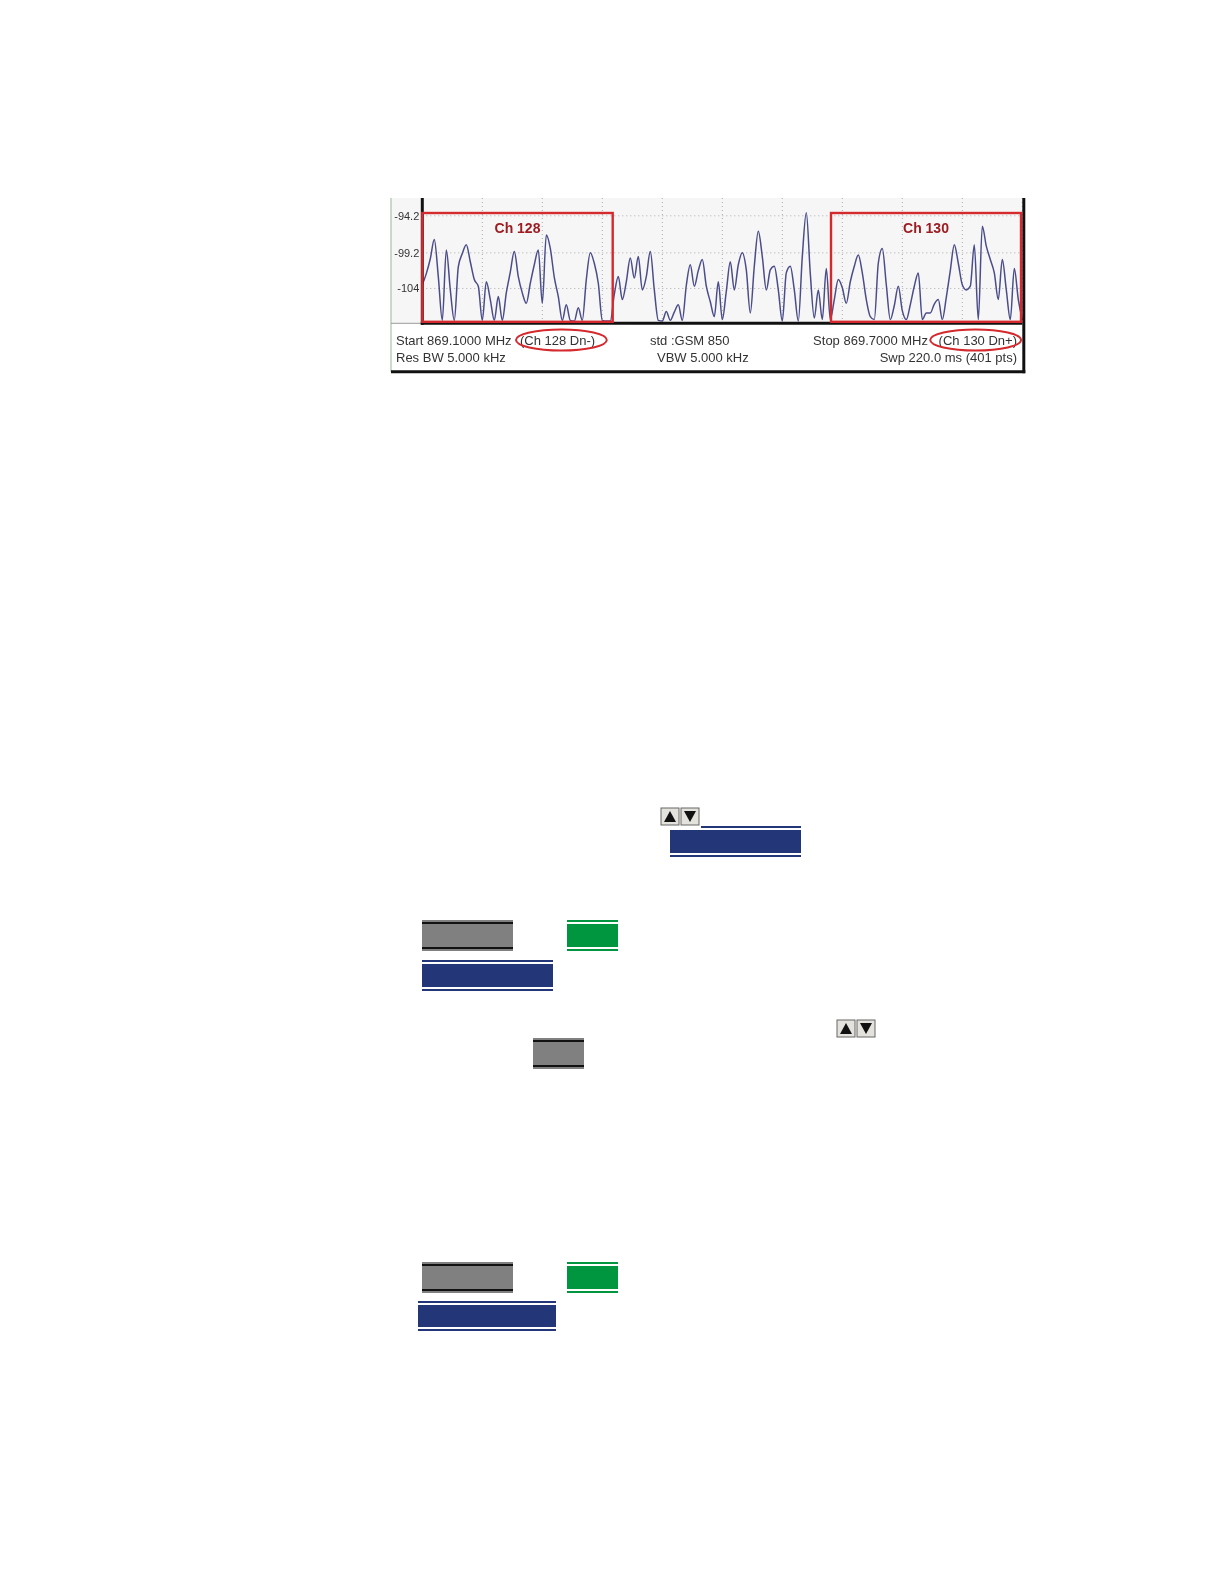 The width and height of the screenshot is (1224, 1584). What do you see at coordinates (558, 340) in the screenshot?
I see `text: (Ch 128 Dn-)` at bounding box center [558, 340].